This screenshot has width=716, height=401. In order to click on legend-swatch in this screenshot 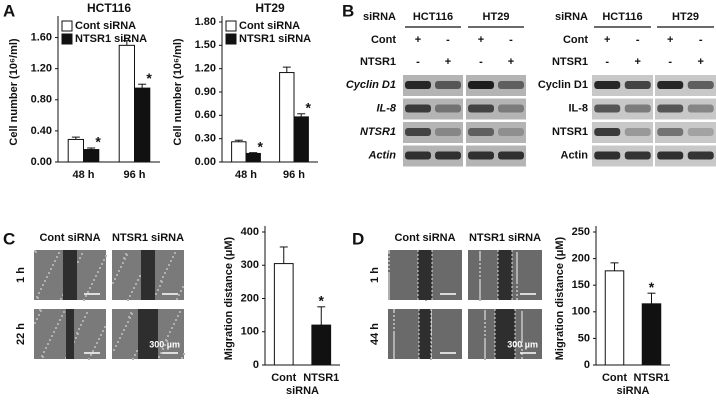, I will do `click(231, 39)`.